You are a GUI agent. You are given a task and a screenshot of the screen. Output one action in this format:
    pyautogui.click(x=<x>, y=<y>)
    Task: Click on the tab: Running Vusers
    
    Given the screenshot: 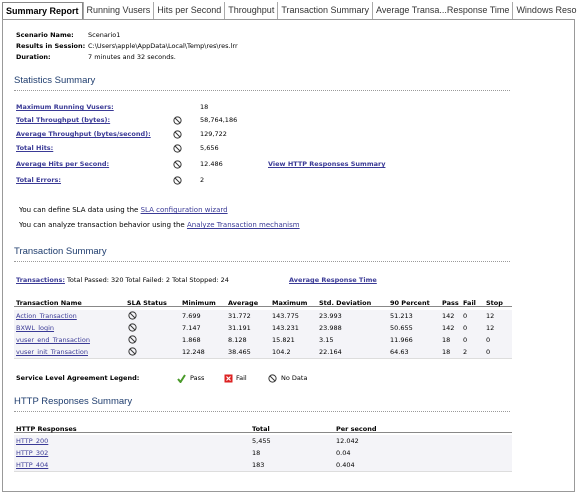 What is the action you would take?
    pyautogui.click(x=118, y=10)
    